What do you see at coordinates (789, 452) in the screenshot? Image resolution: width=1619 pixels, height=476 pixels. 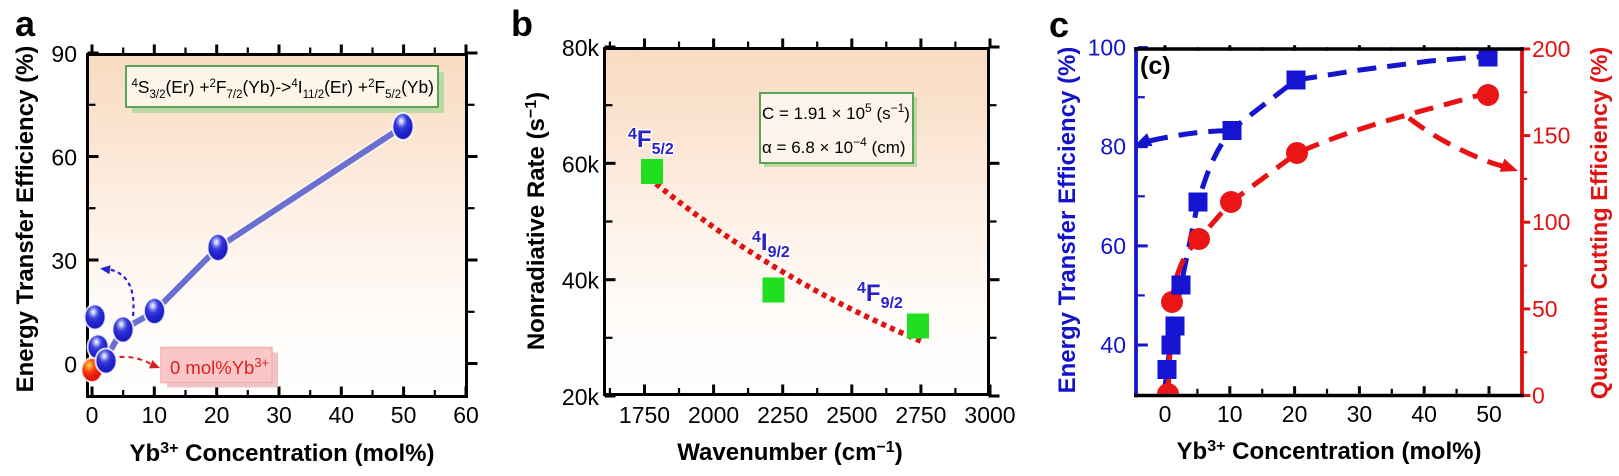 I see `svg-text: Wavenumber (cm−1)` at bounding box center [789, 452].